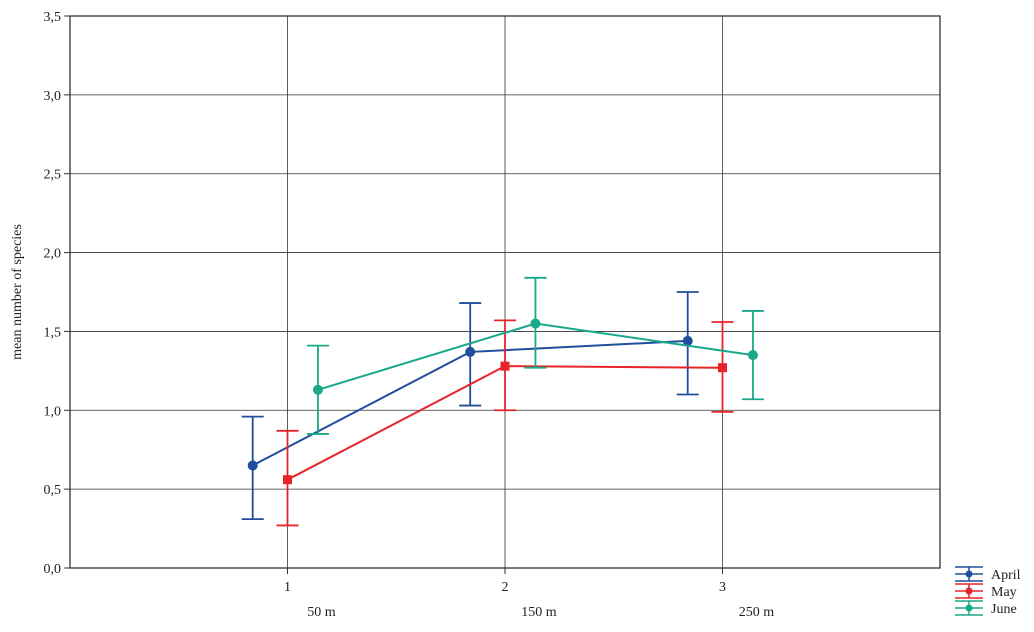 This screenshot has height=632, width=1034. I want to click on y-axis-title: mean number of species, so click(17, 292).